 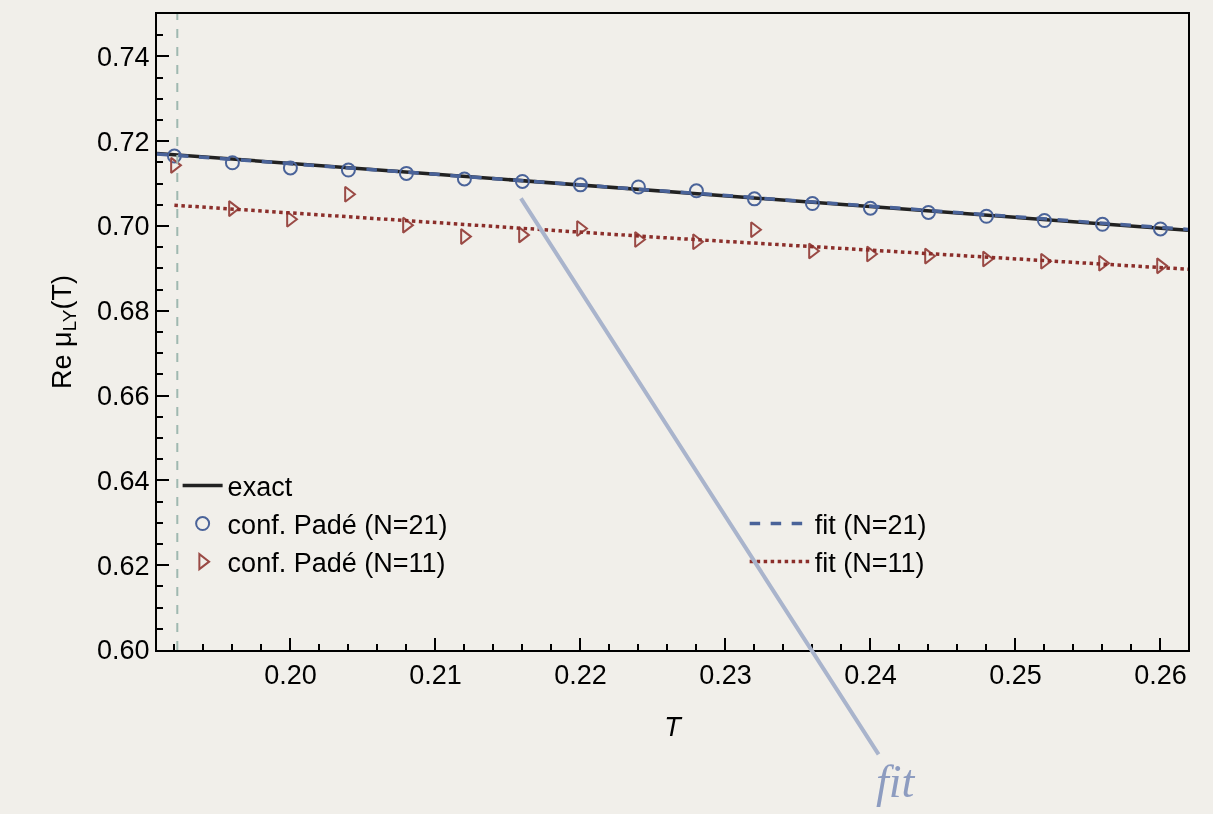 I want to click on x-tick-label: 0.24, so click(x=870, y=675).